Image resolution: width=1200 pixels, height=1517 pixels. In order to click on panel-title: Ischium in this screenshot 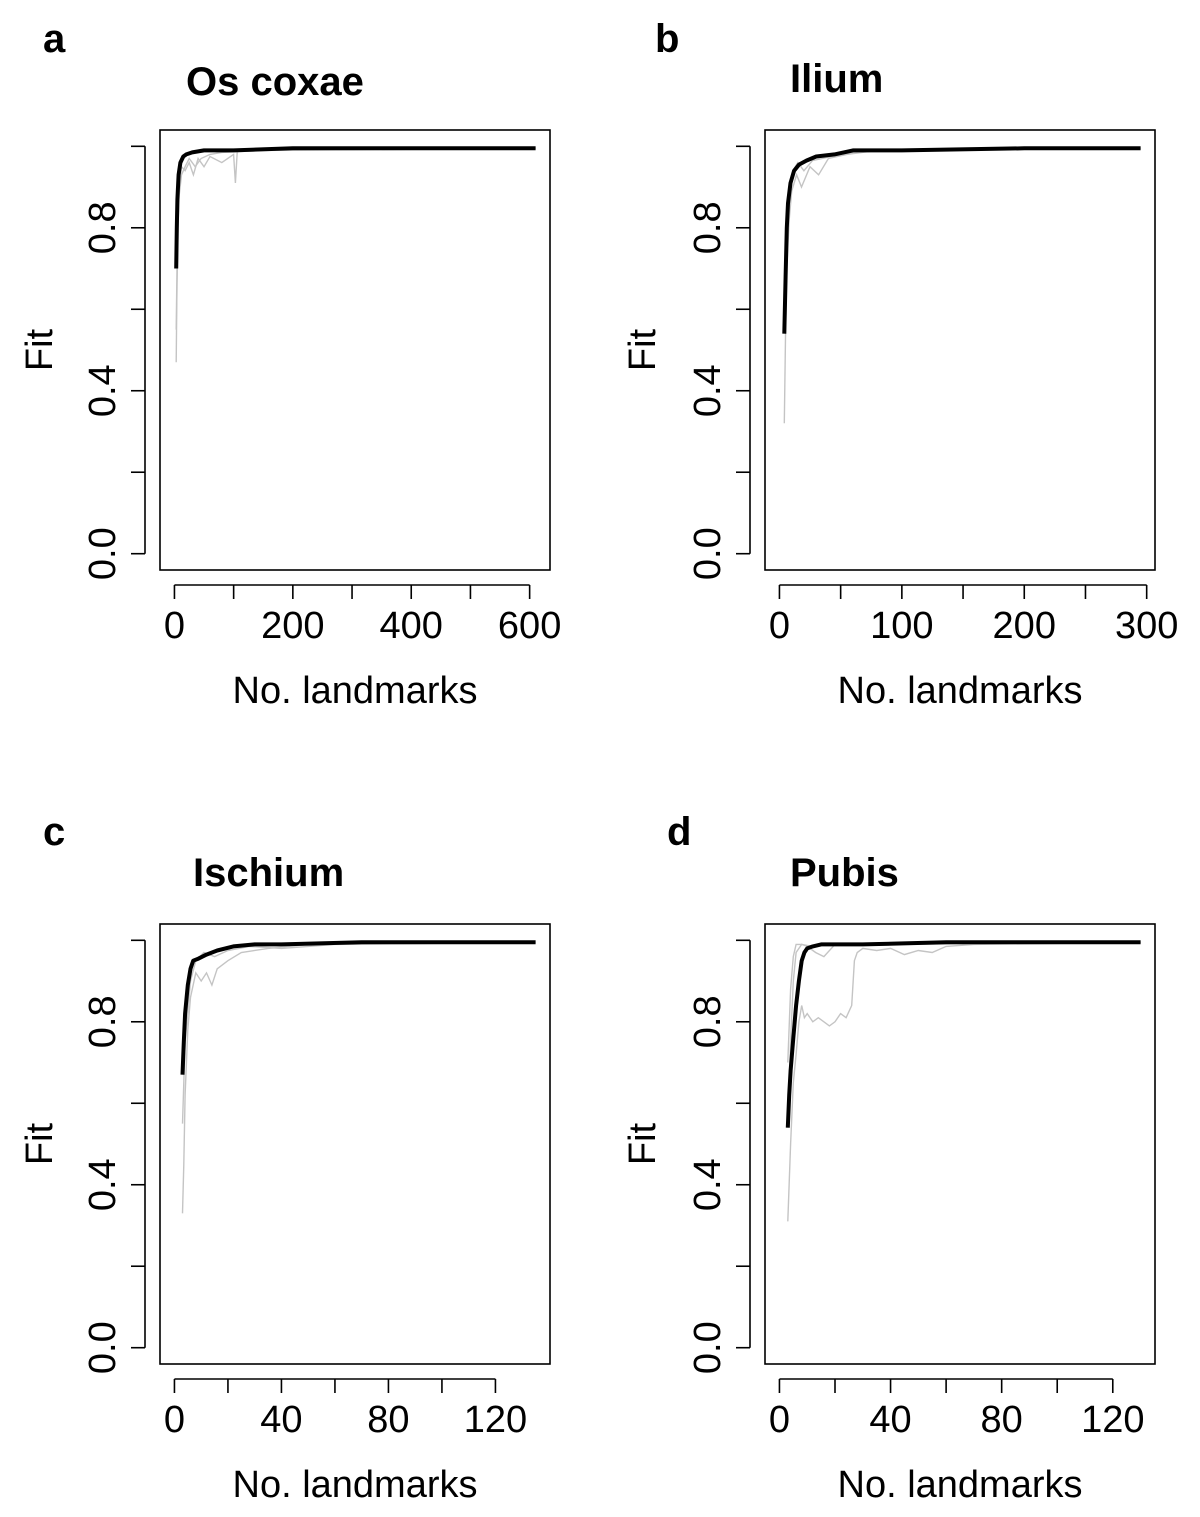, I will do `click(268, 873)`.